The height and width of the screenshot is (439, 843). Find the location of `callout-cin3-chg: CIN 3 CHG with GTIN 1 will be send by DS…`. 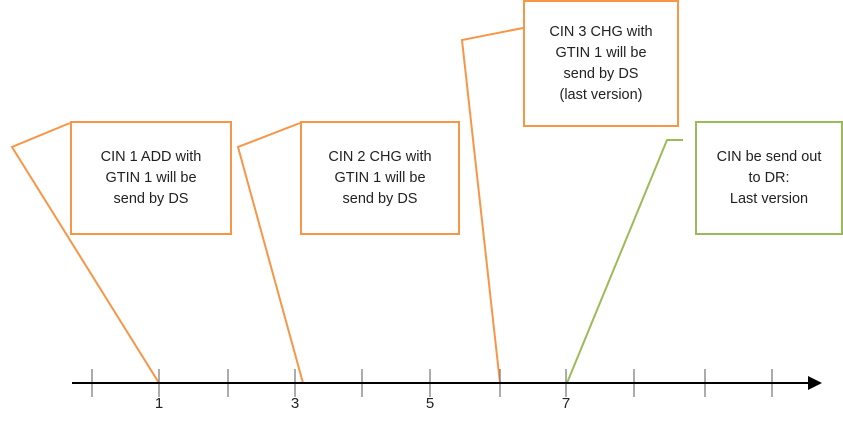

callout-cin3-chg: CIN 3 CHG with GTIN 1 will be send by DS… is located at coordinates (601, 63).